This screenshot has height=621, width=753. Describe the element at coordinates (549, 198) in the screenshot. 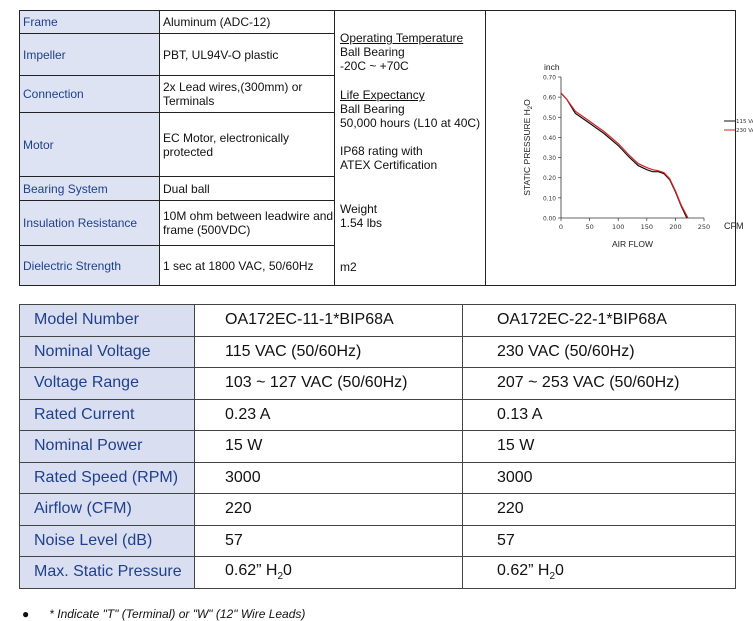

I see `y-tick-label: 0.10` at that location.